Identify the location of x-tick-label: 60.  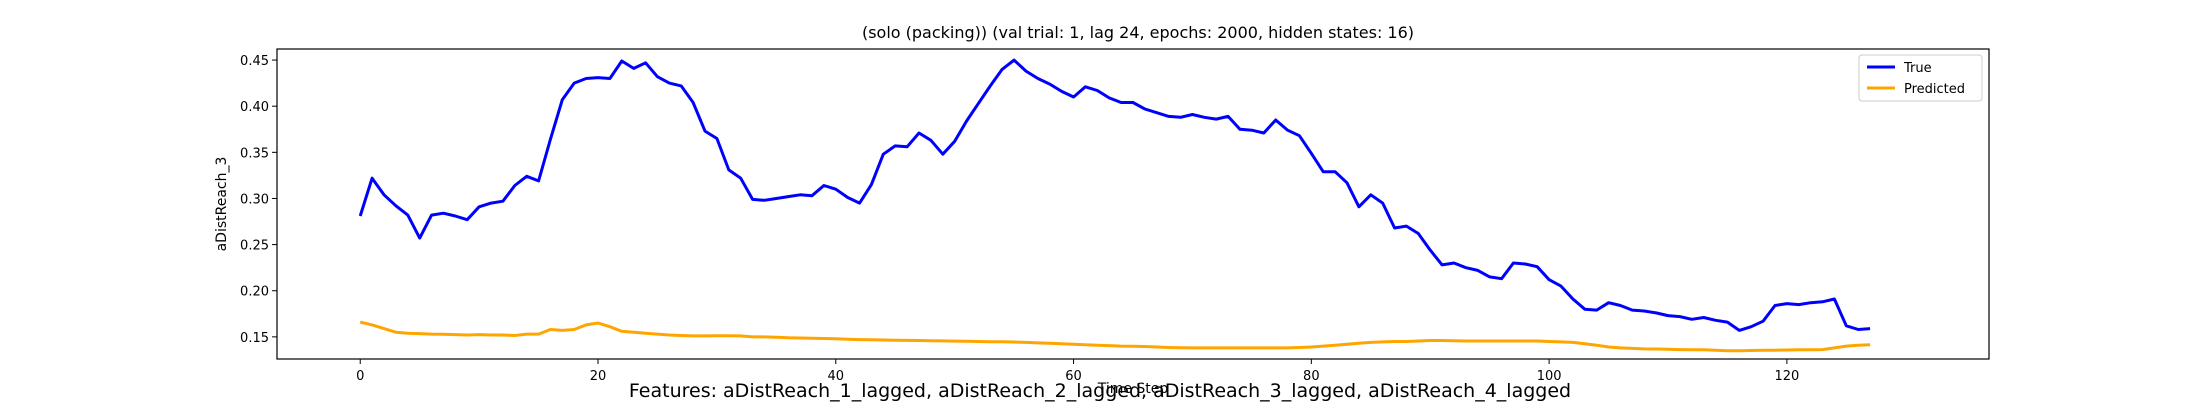
(1073, 376).